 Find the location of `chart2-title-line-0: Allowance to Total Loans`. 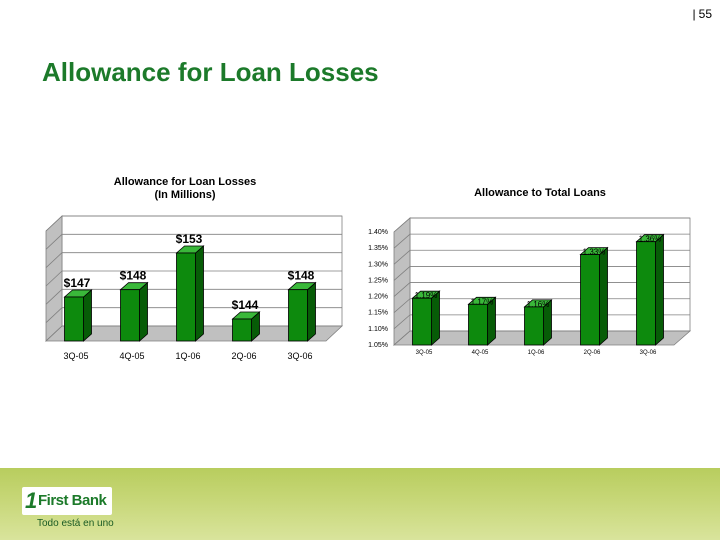

chart2-title-line-0: Allowance to Total Loans is located at coordinates (540, 193).